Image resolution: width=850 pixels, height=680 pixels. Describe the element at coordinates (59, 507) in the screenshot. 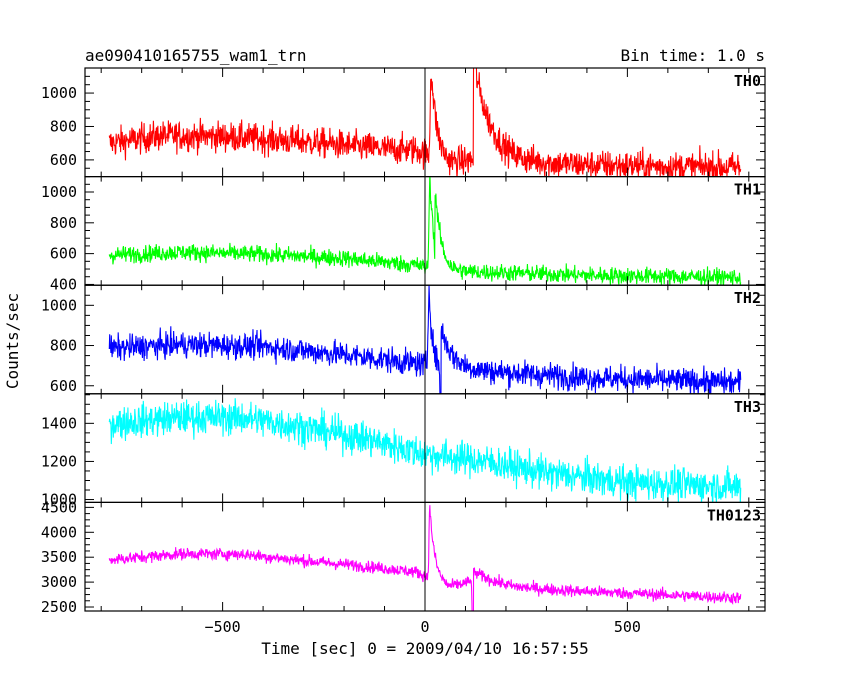

I see `y-tick-label-th0123: 4500` at that location.